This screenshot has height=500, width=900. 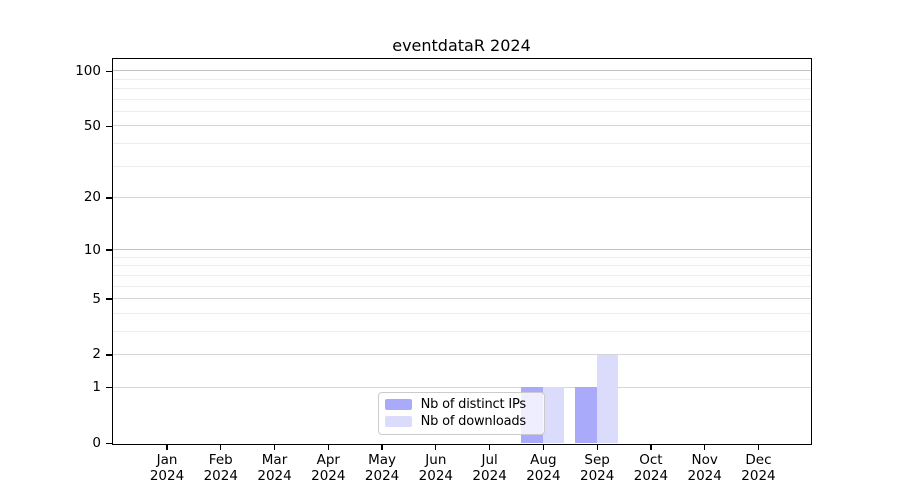 I want to click on legend-item-distinct-ips: Nb of distinct IPs, so click(x=461, y=405).